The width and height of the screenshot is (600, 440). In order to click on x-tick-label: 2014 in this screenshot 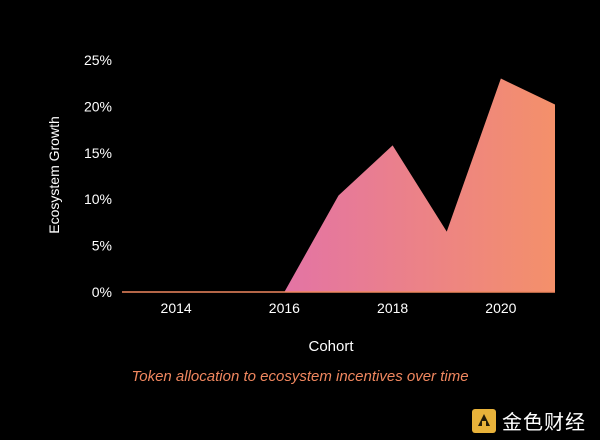, I will do `click(176, 308)`.